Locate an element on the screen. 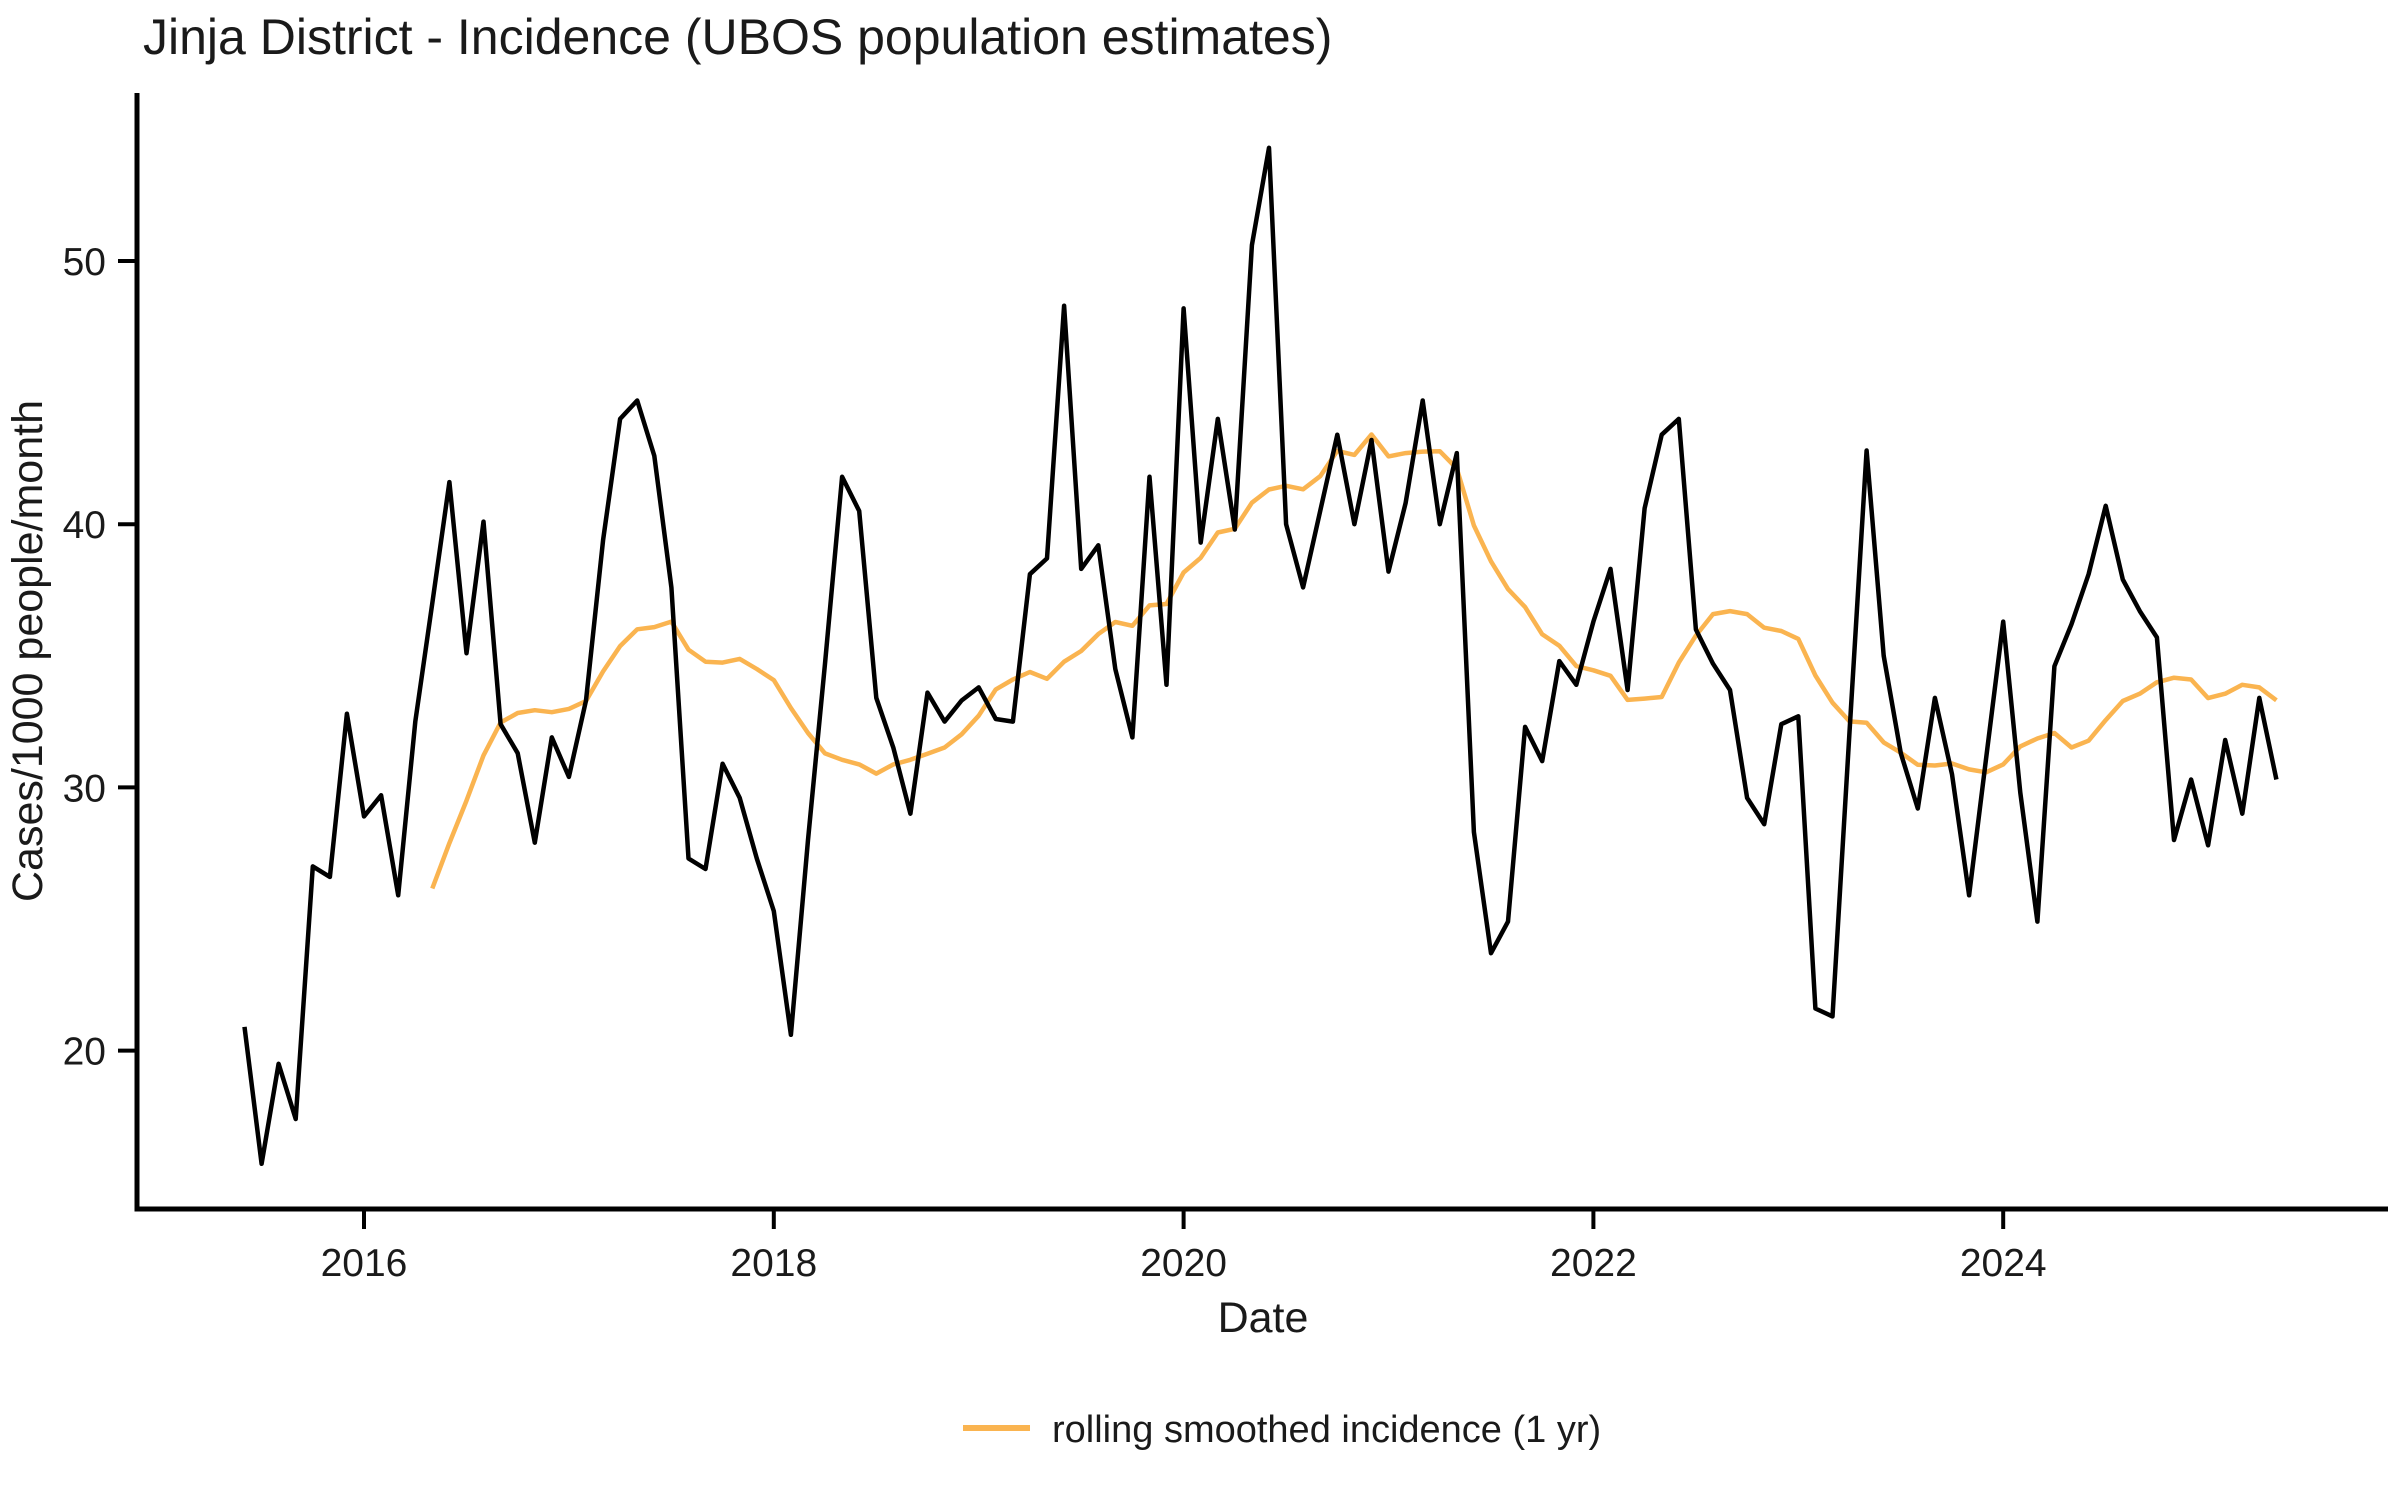 Image resolution: width=2400 pixels, height=1500 pixels. x-tick-label: 2020 is located at coordinates (1183, 1263).